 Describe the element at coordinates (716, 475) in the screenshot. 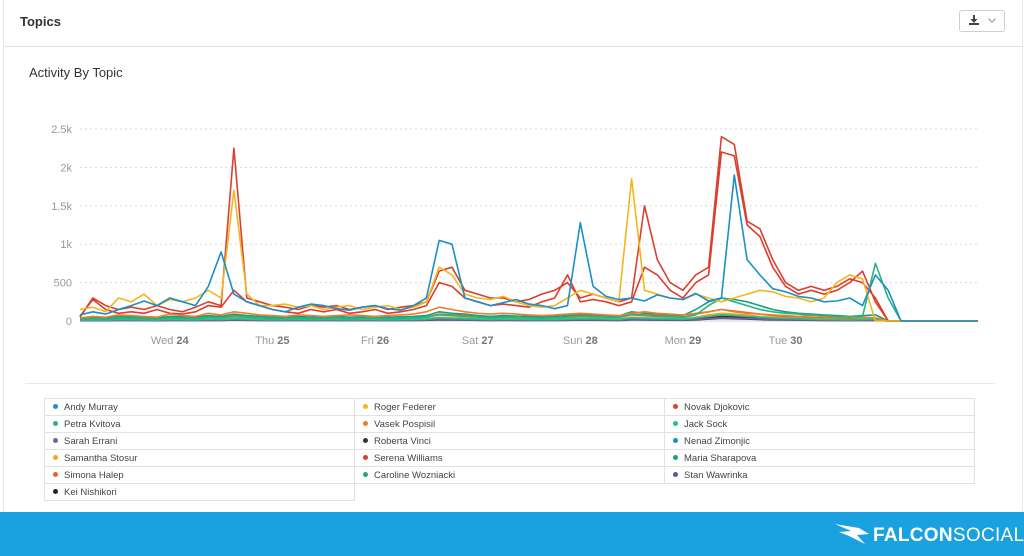

I see `legend-label: Stan Wawrinka` at that location.